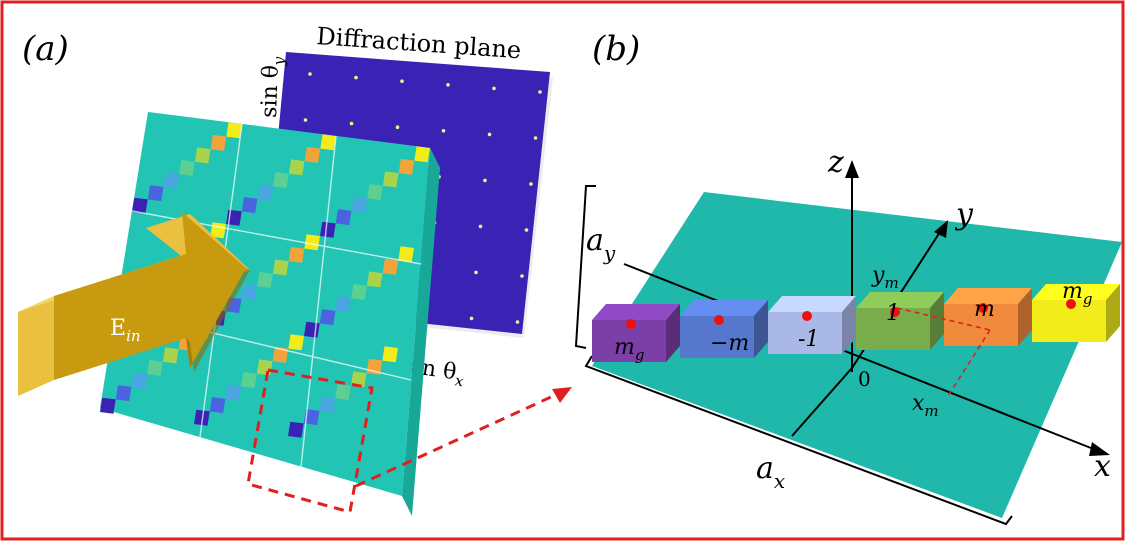 The height and width of the screenshot is (541, 1125). Describe the element at coordinates (925, 405) in the screenshot. I see `label-x-m: xm` at that location.